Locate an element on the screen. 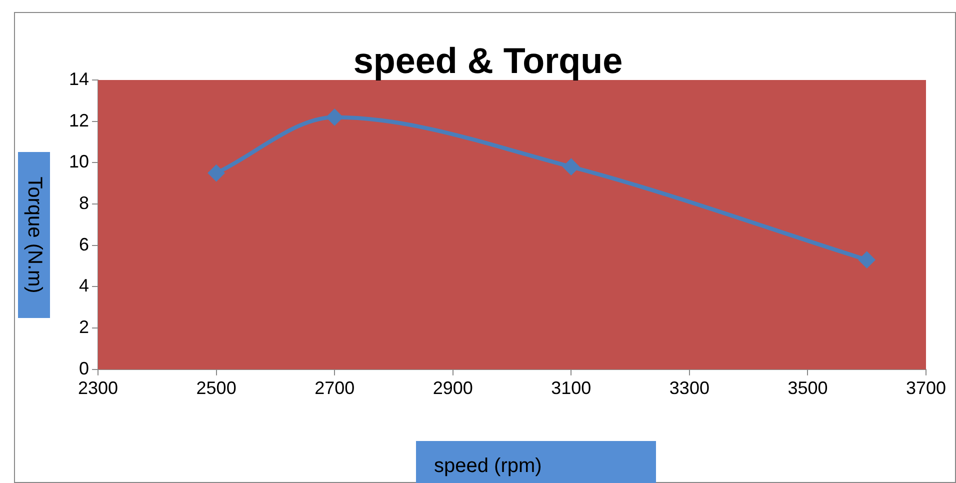 This screenshot has height=483, width=956. x-tick-label: 3100 is located at coordinates (571, 388).